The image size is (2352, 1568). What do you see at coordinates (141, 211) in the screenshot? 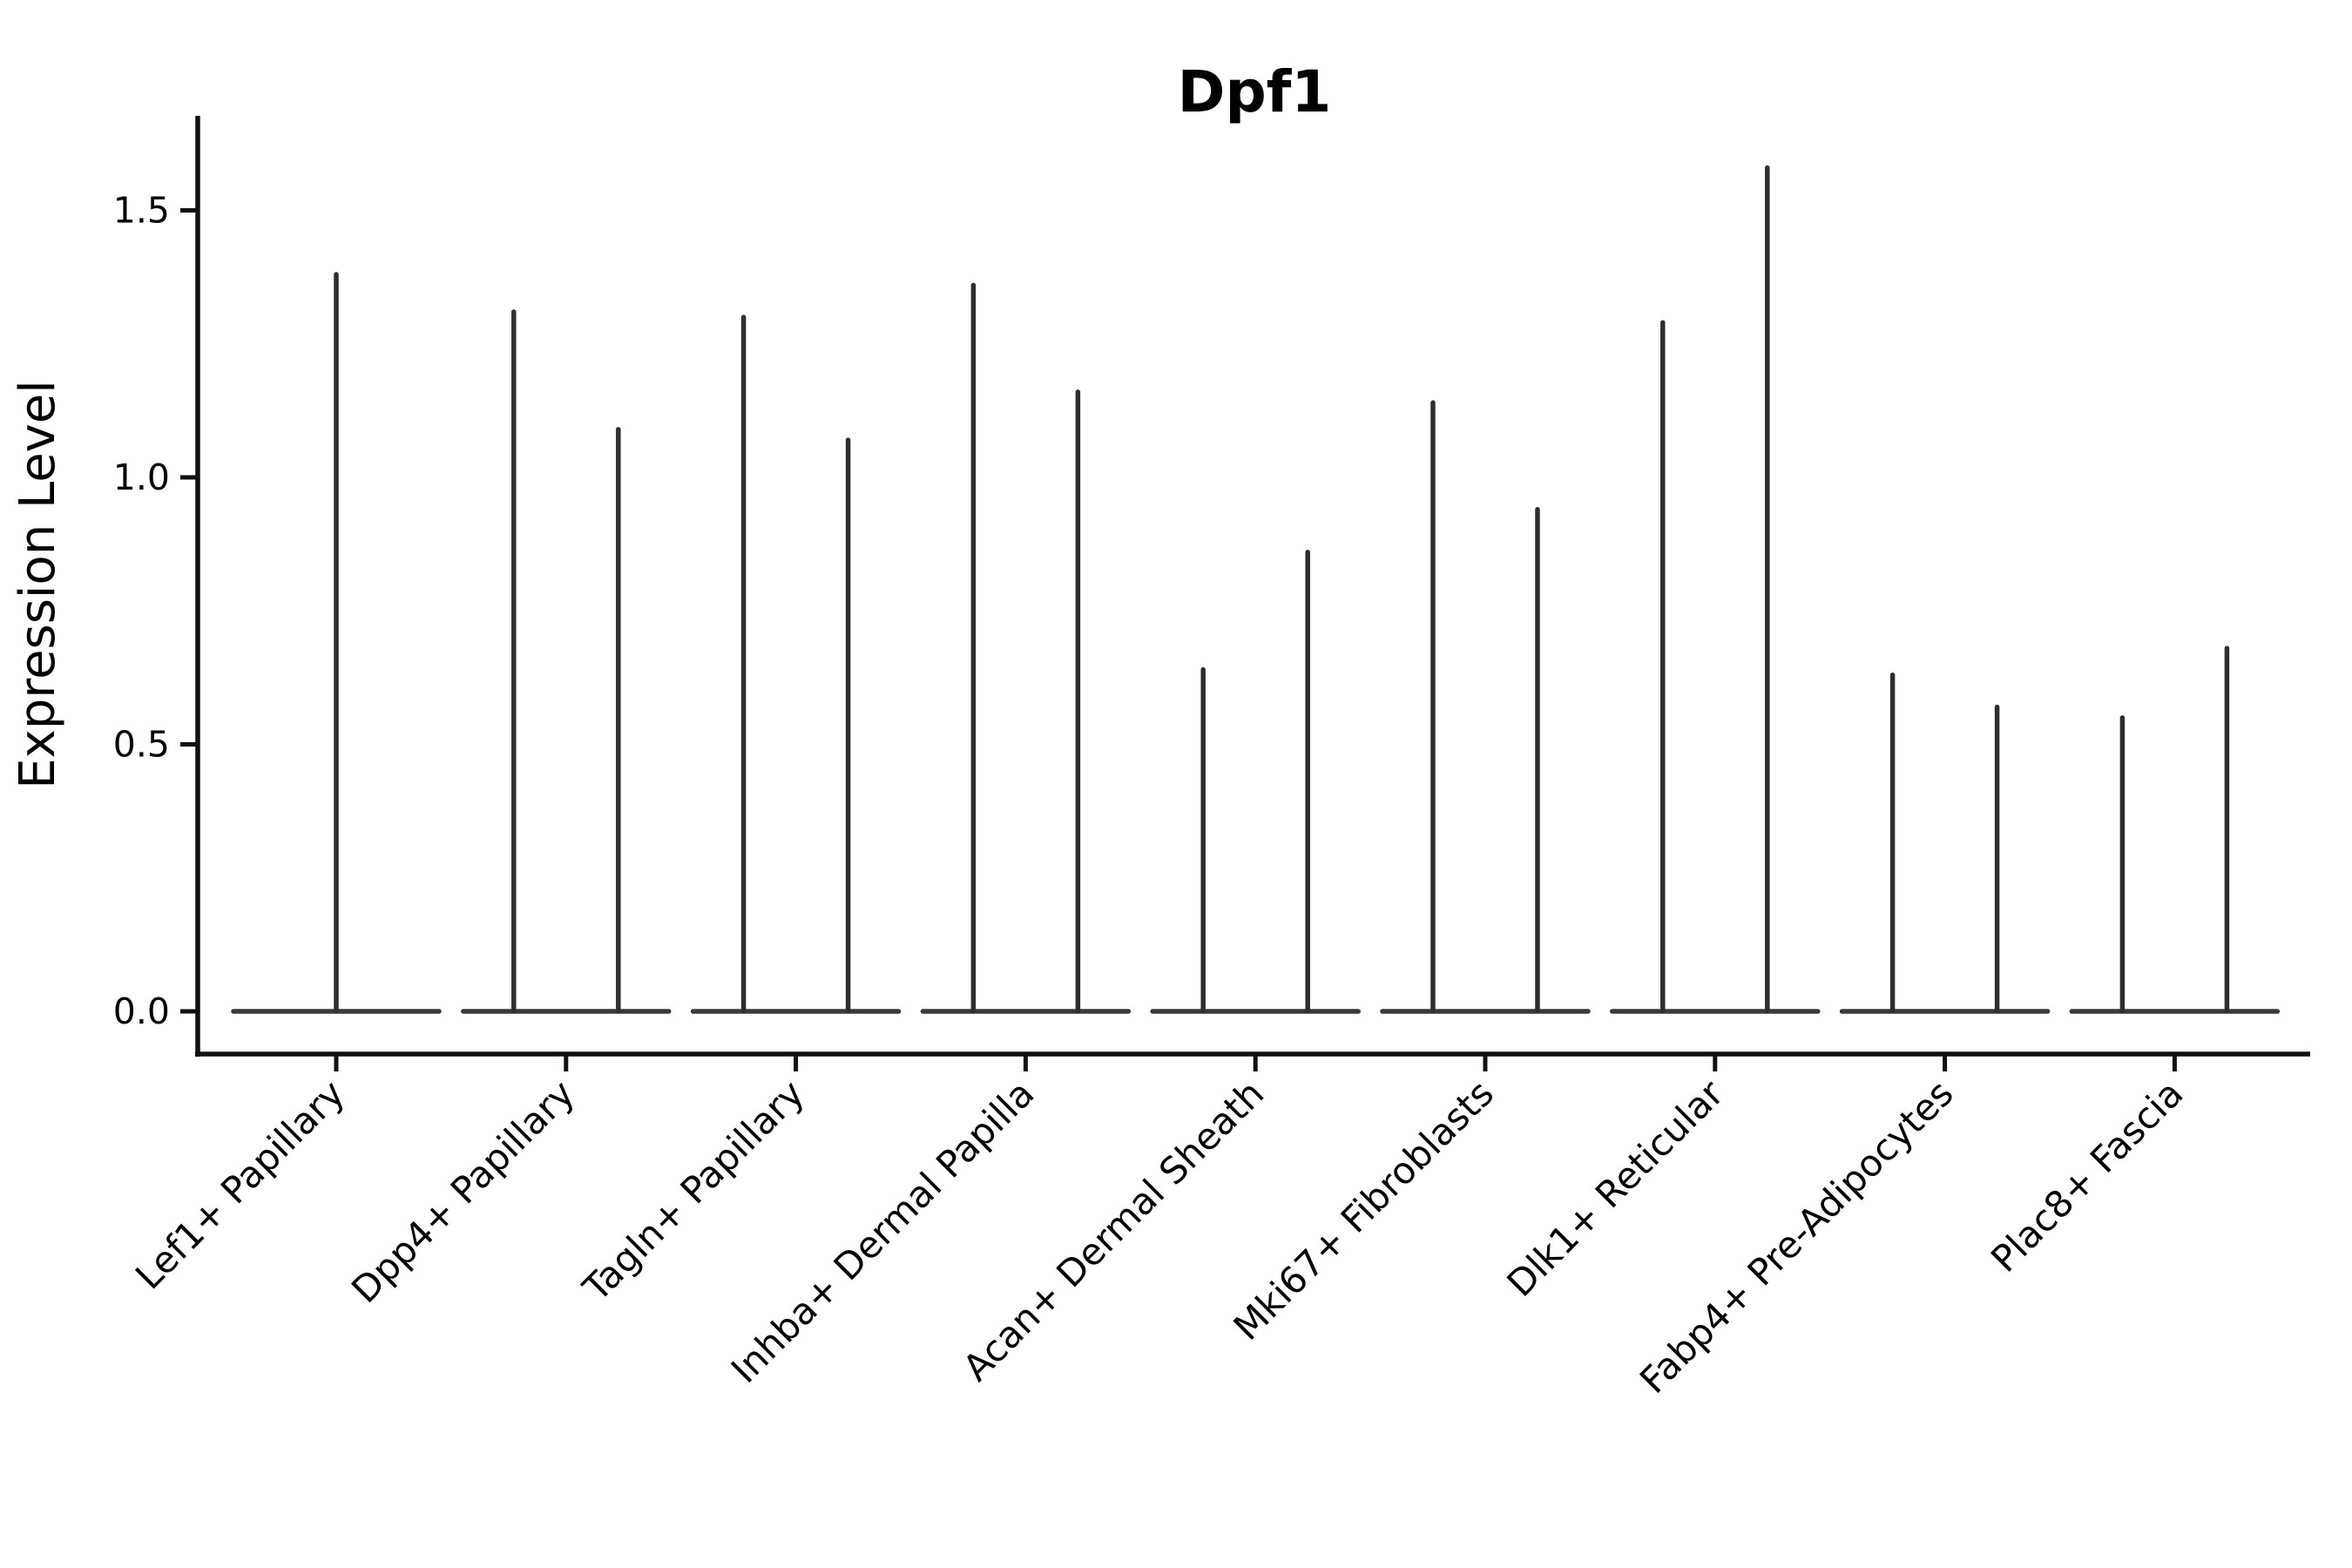
I see `y-tick-label: 1.5` at bounding box center [141, 211].